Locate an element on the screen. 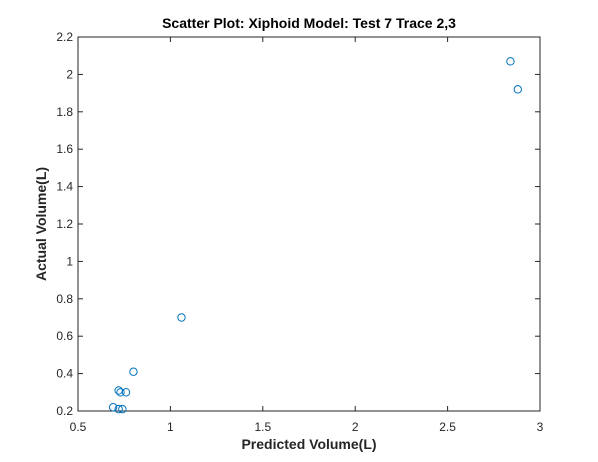 The height and width of the screenshot is (462, 598). y-tick-label: 1 is located at coordinates (69, 261).